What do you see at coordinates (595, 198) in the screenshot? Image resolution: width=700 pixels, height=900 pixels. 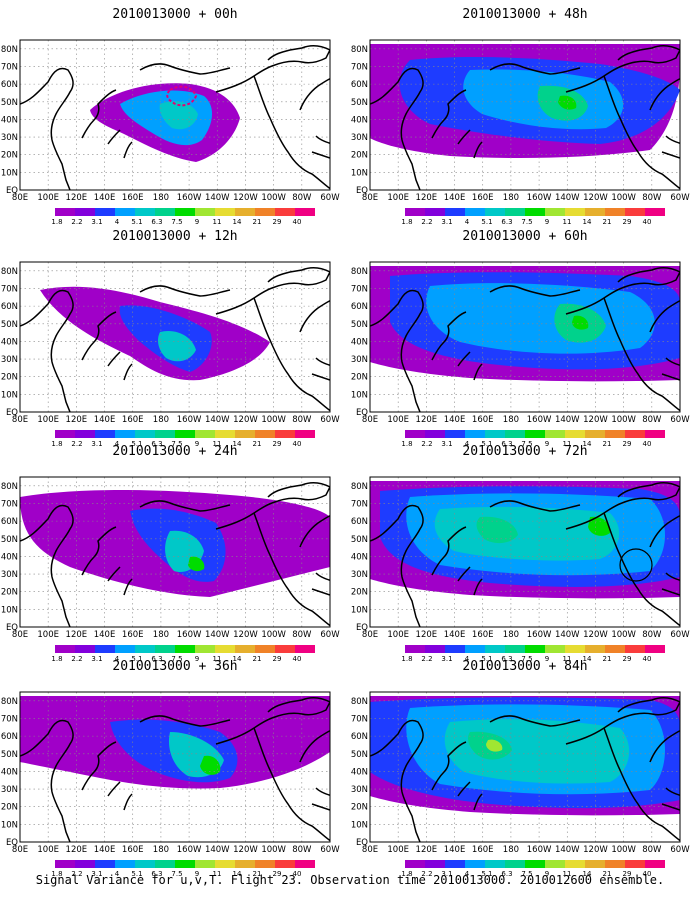 I see `lon-tick-label: 120W` at bounding box center [595, 198].